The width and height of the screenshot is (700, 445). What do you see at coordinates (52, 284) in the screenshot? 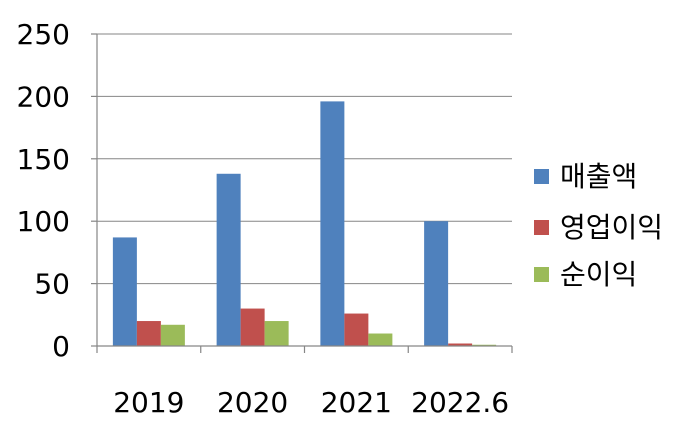
I see `y-tick-label: 50` at bounding box center [52, 284].